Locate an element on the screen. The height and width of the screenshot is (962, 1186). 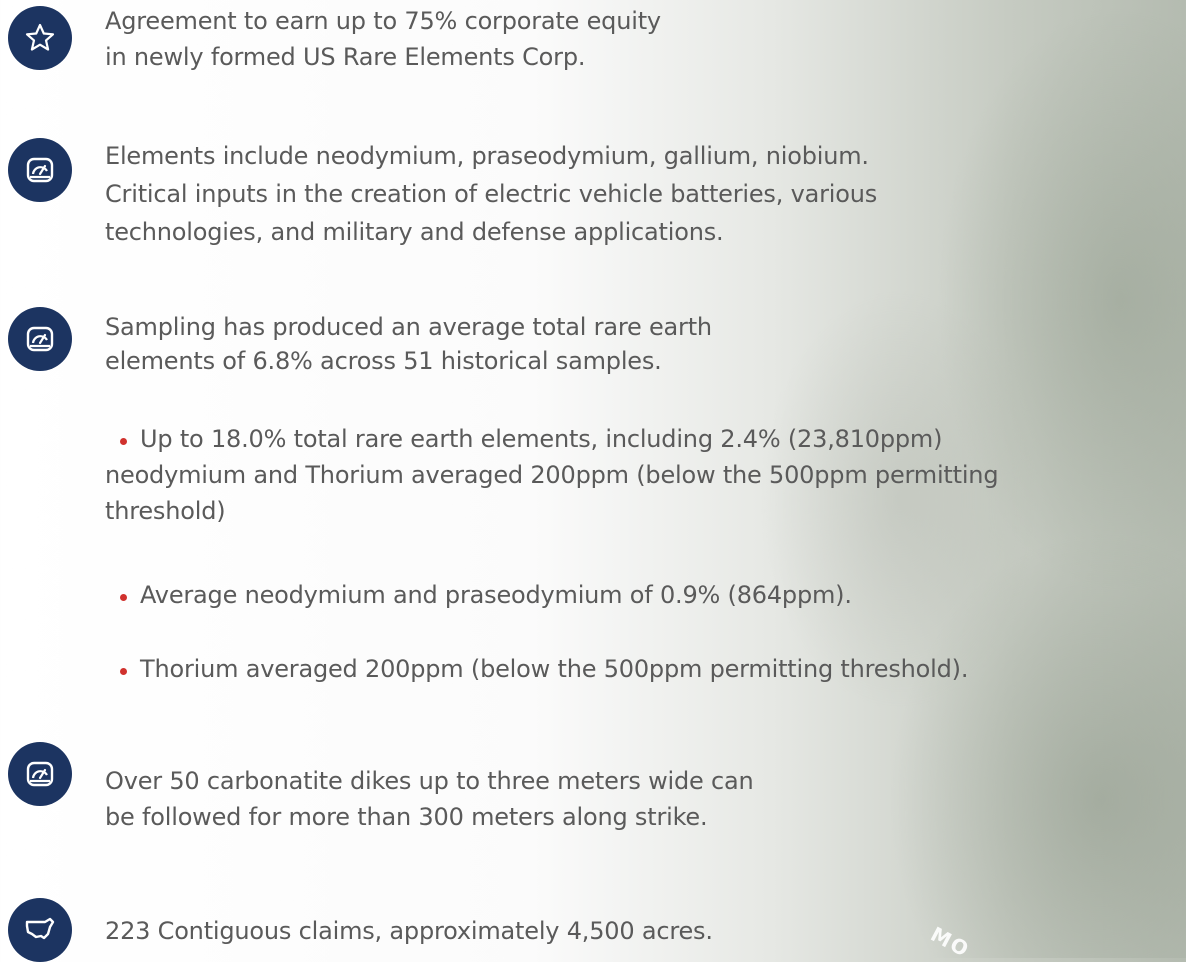
icon-map is located at coordinates (40, 930).